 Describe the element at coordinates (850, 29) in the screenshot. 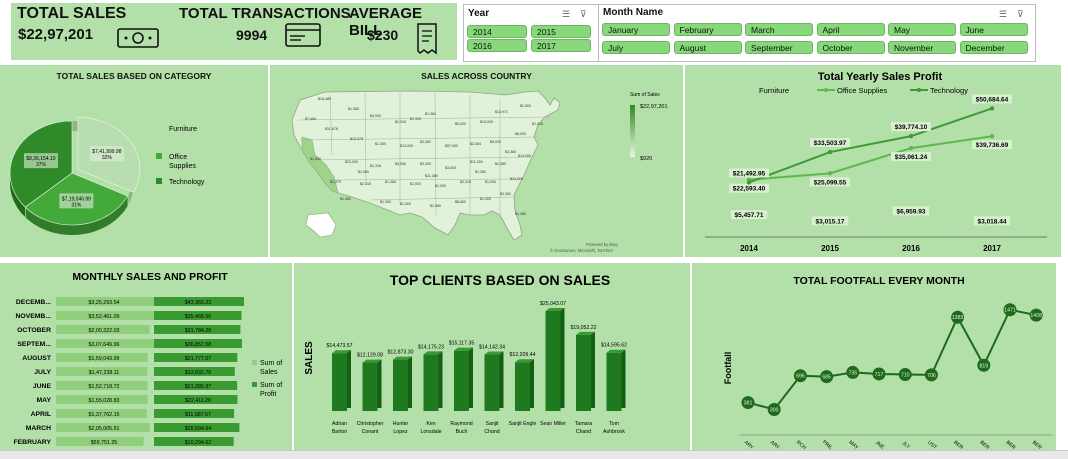

I see `slicer-month-april: April` at that location.